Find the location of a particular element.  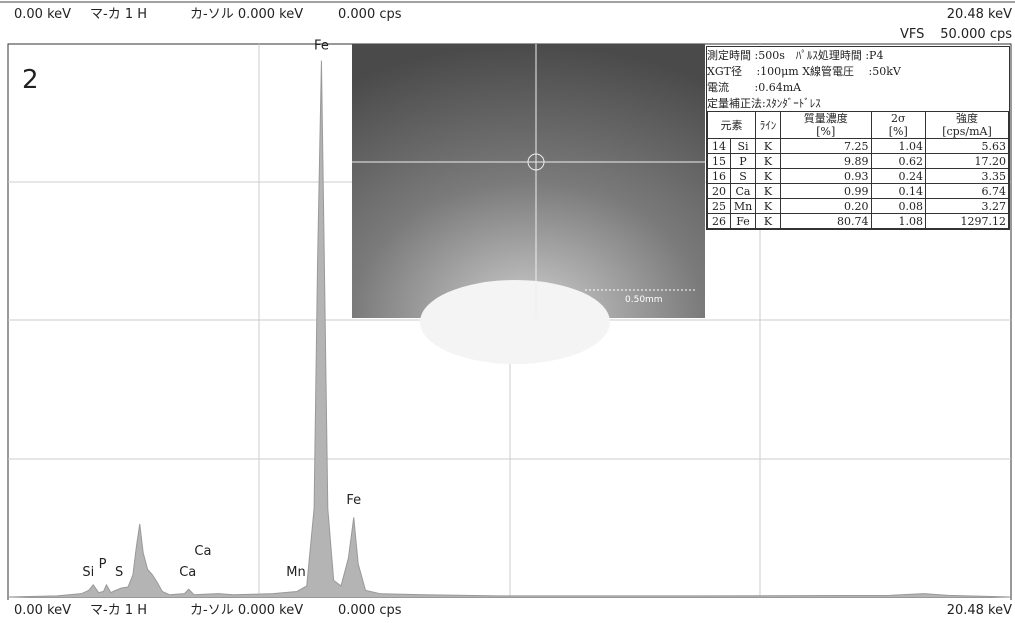

unit: [%] is located at coordinates (898, 131).